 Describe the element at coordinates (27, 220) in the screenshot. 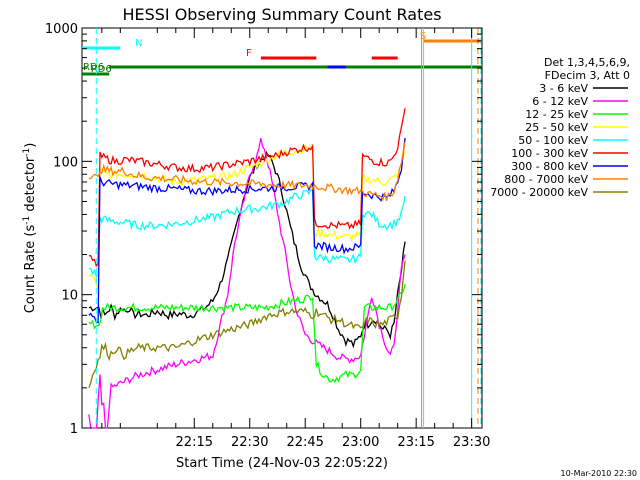

I see `y-axis-label-sup1: -1` at that location.